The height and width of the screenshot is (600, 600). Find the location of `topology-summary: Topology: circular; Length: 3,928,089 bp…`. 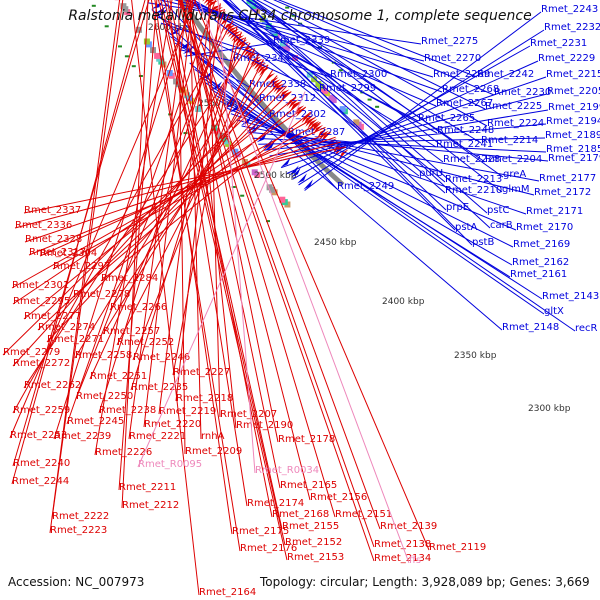

topology-summary: Topology: circular; Length: 3,928,089 bp… is located at coordinates (425, 582).